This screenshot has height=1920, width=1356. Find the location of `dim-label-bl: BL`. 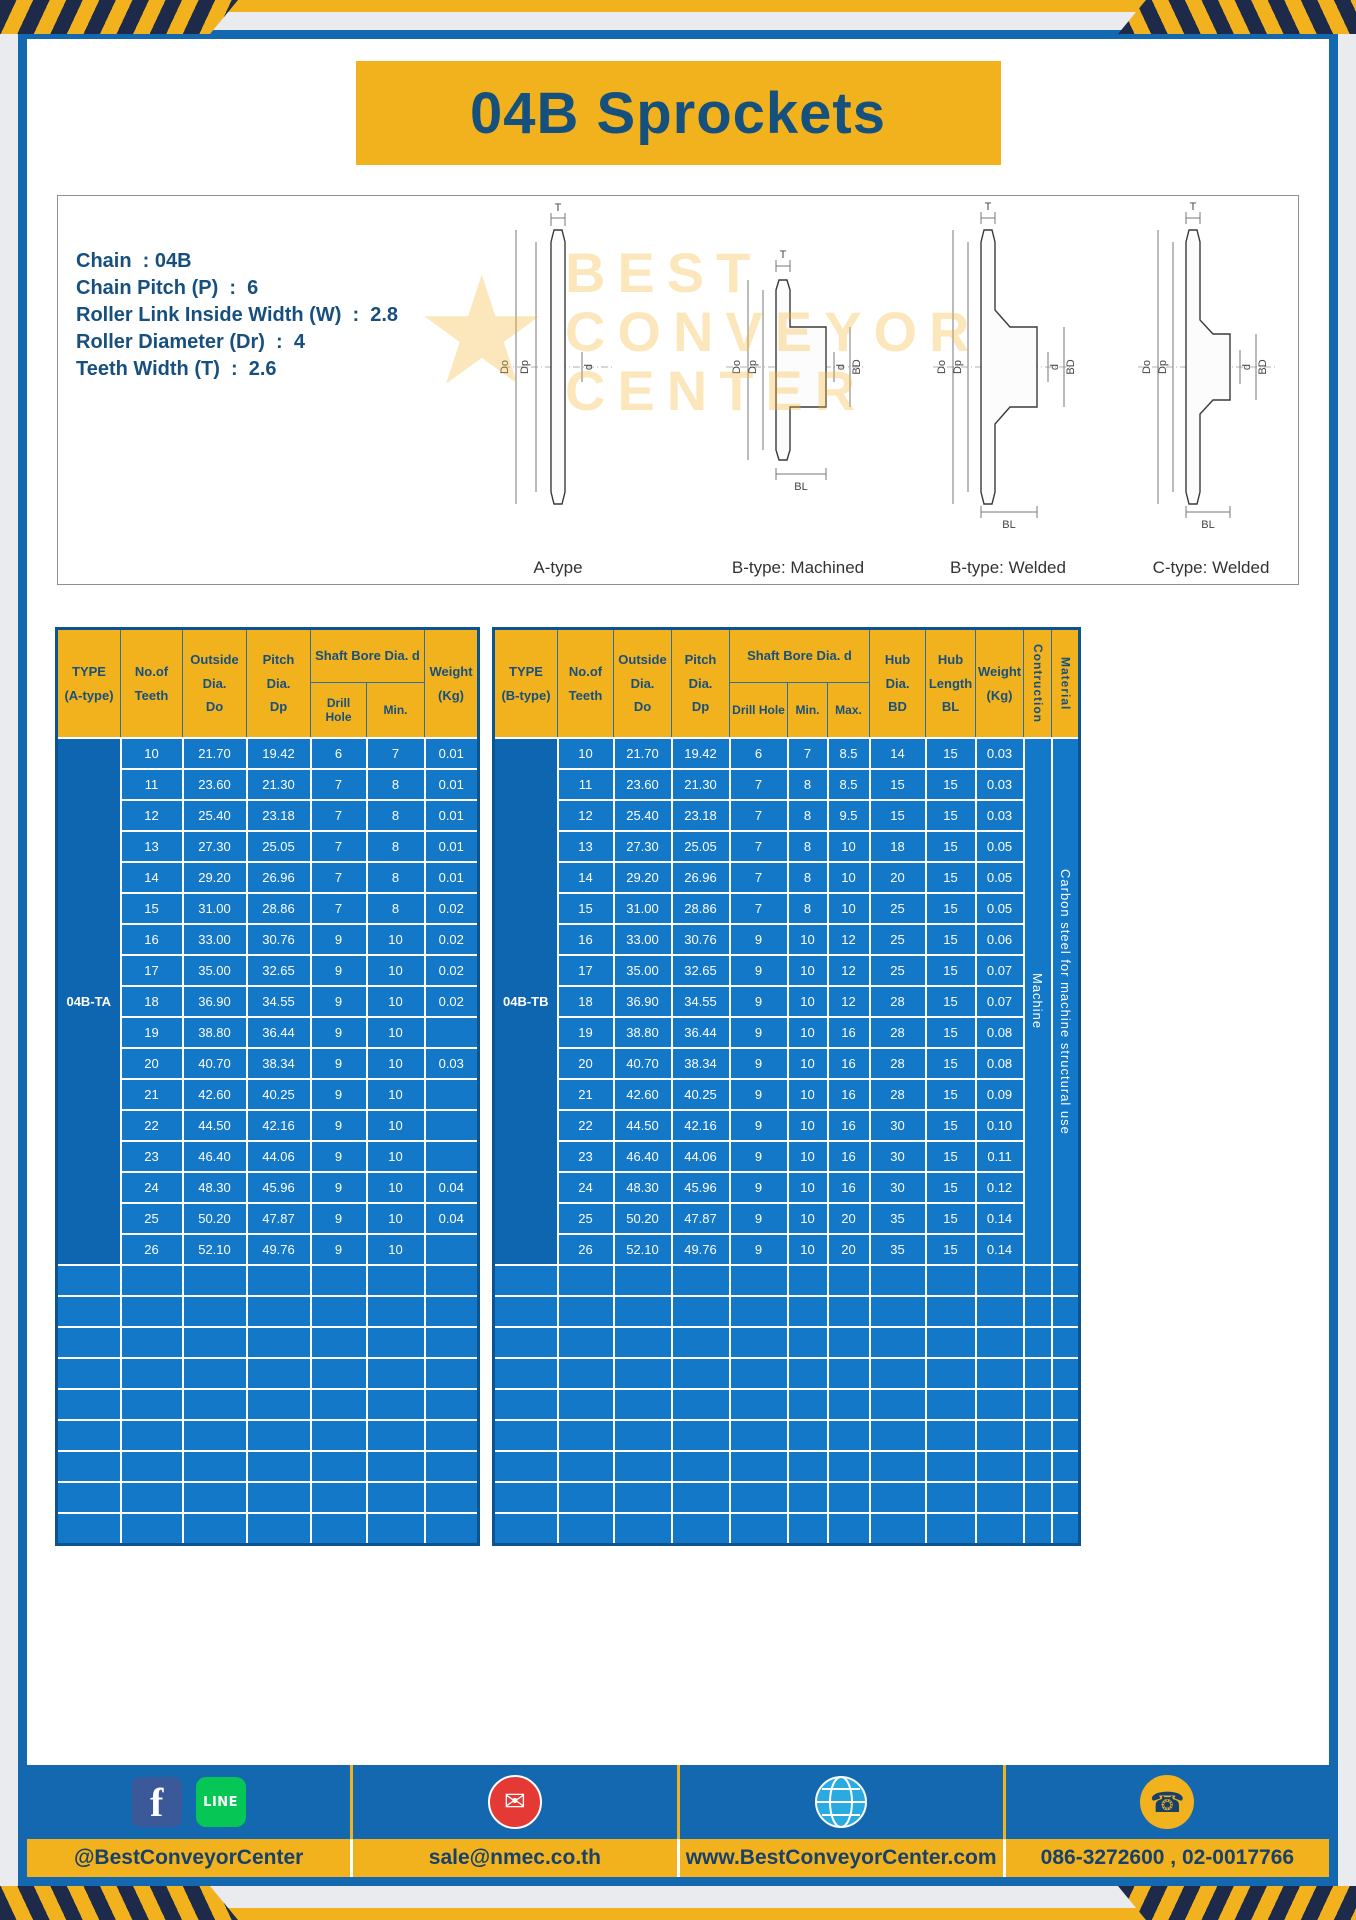

dim-label-bl: BL is located at coordinates (1008, 525).